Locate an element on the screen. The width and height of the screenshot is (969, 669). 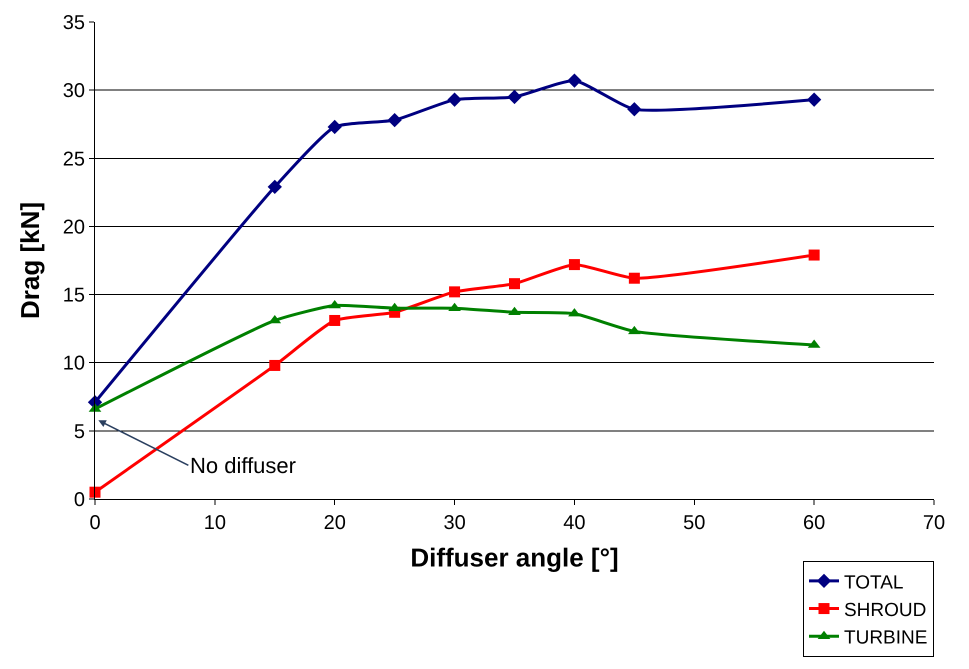
x-tick-label: 50 is located at coordinates (694, 523).